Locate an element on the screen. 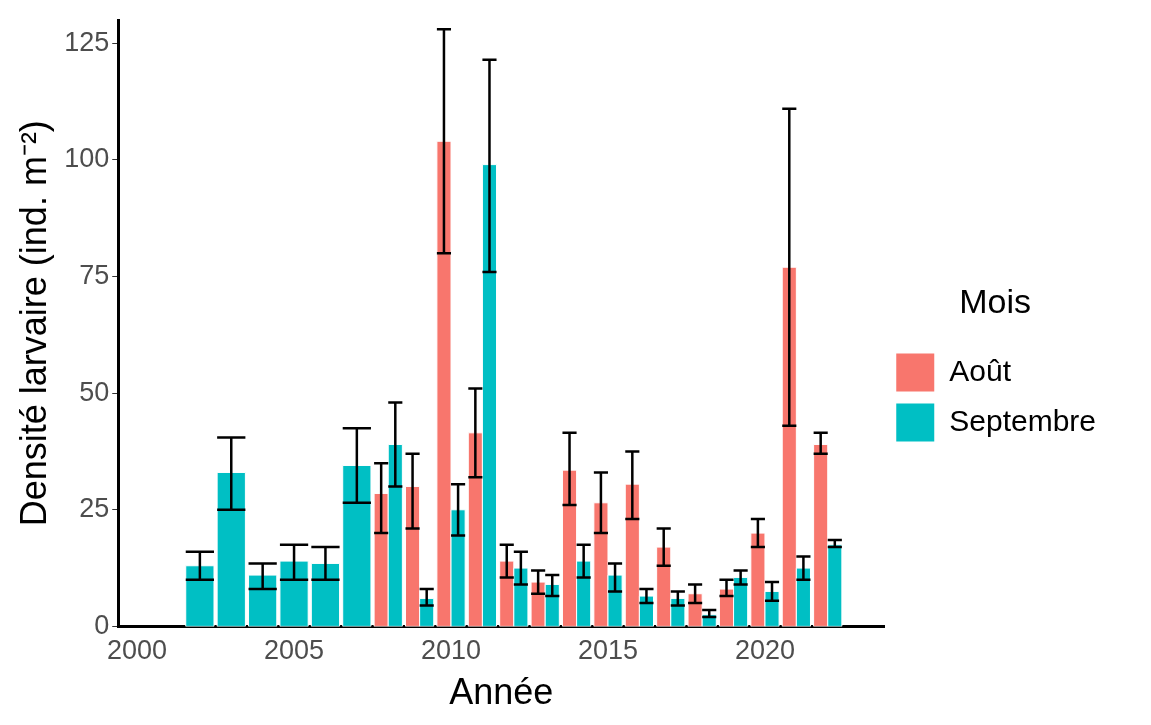 The height and width of the screenshot is (725, 1151). x-tick-label: 2010 is located at coordinates (451, 650).